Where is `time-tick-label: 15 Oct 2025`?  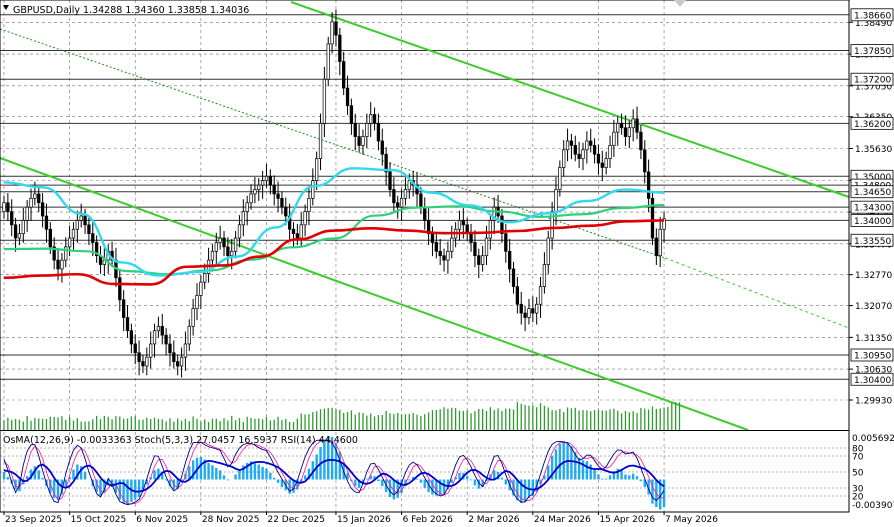 time-tick-label: 15 Oct 2025 is located at coordinates (99, 520).